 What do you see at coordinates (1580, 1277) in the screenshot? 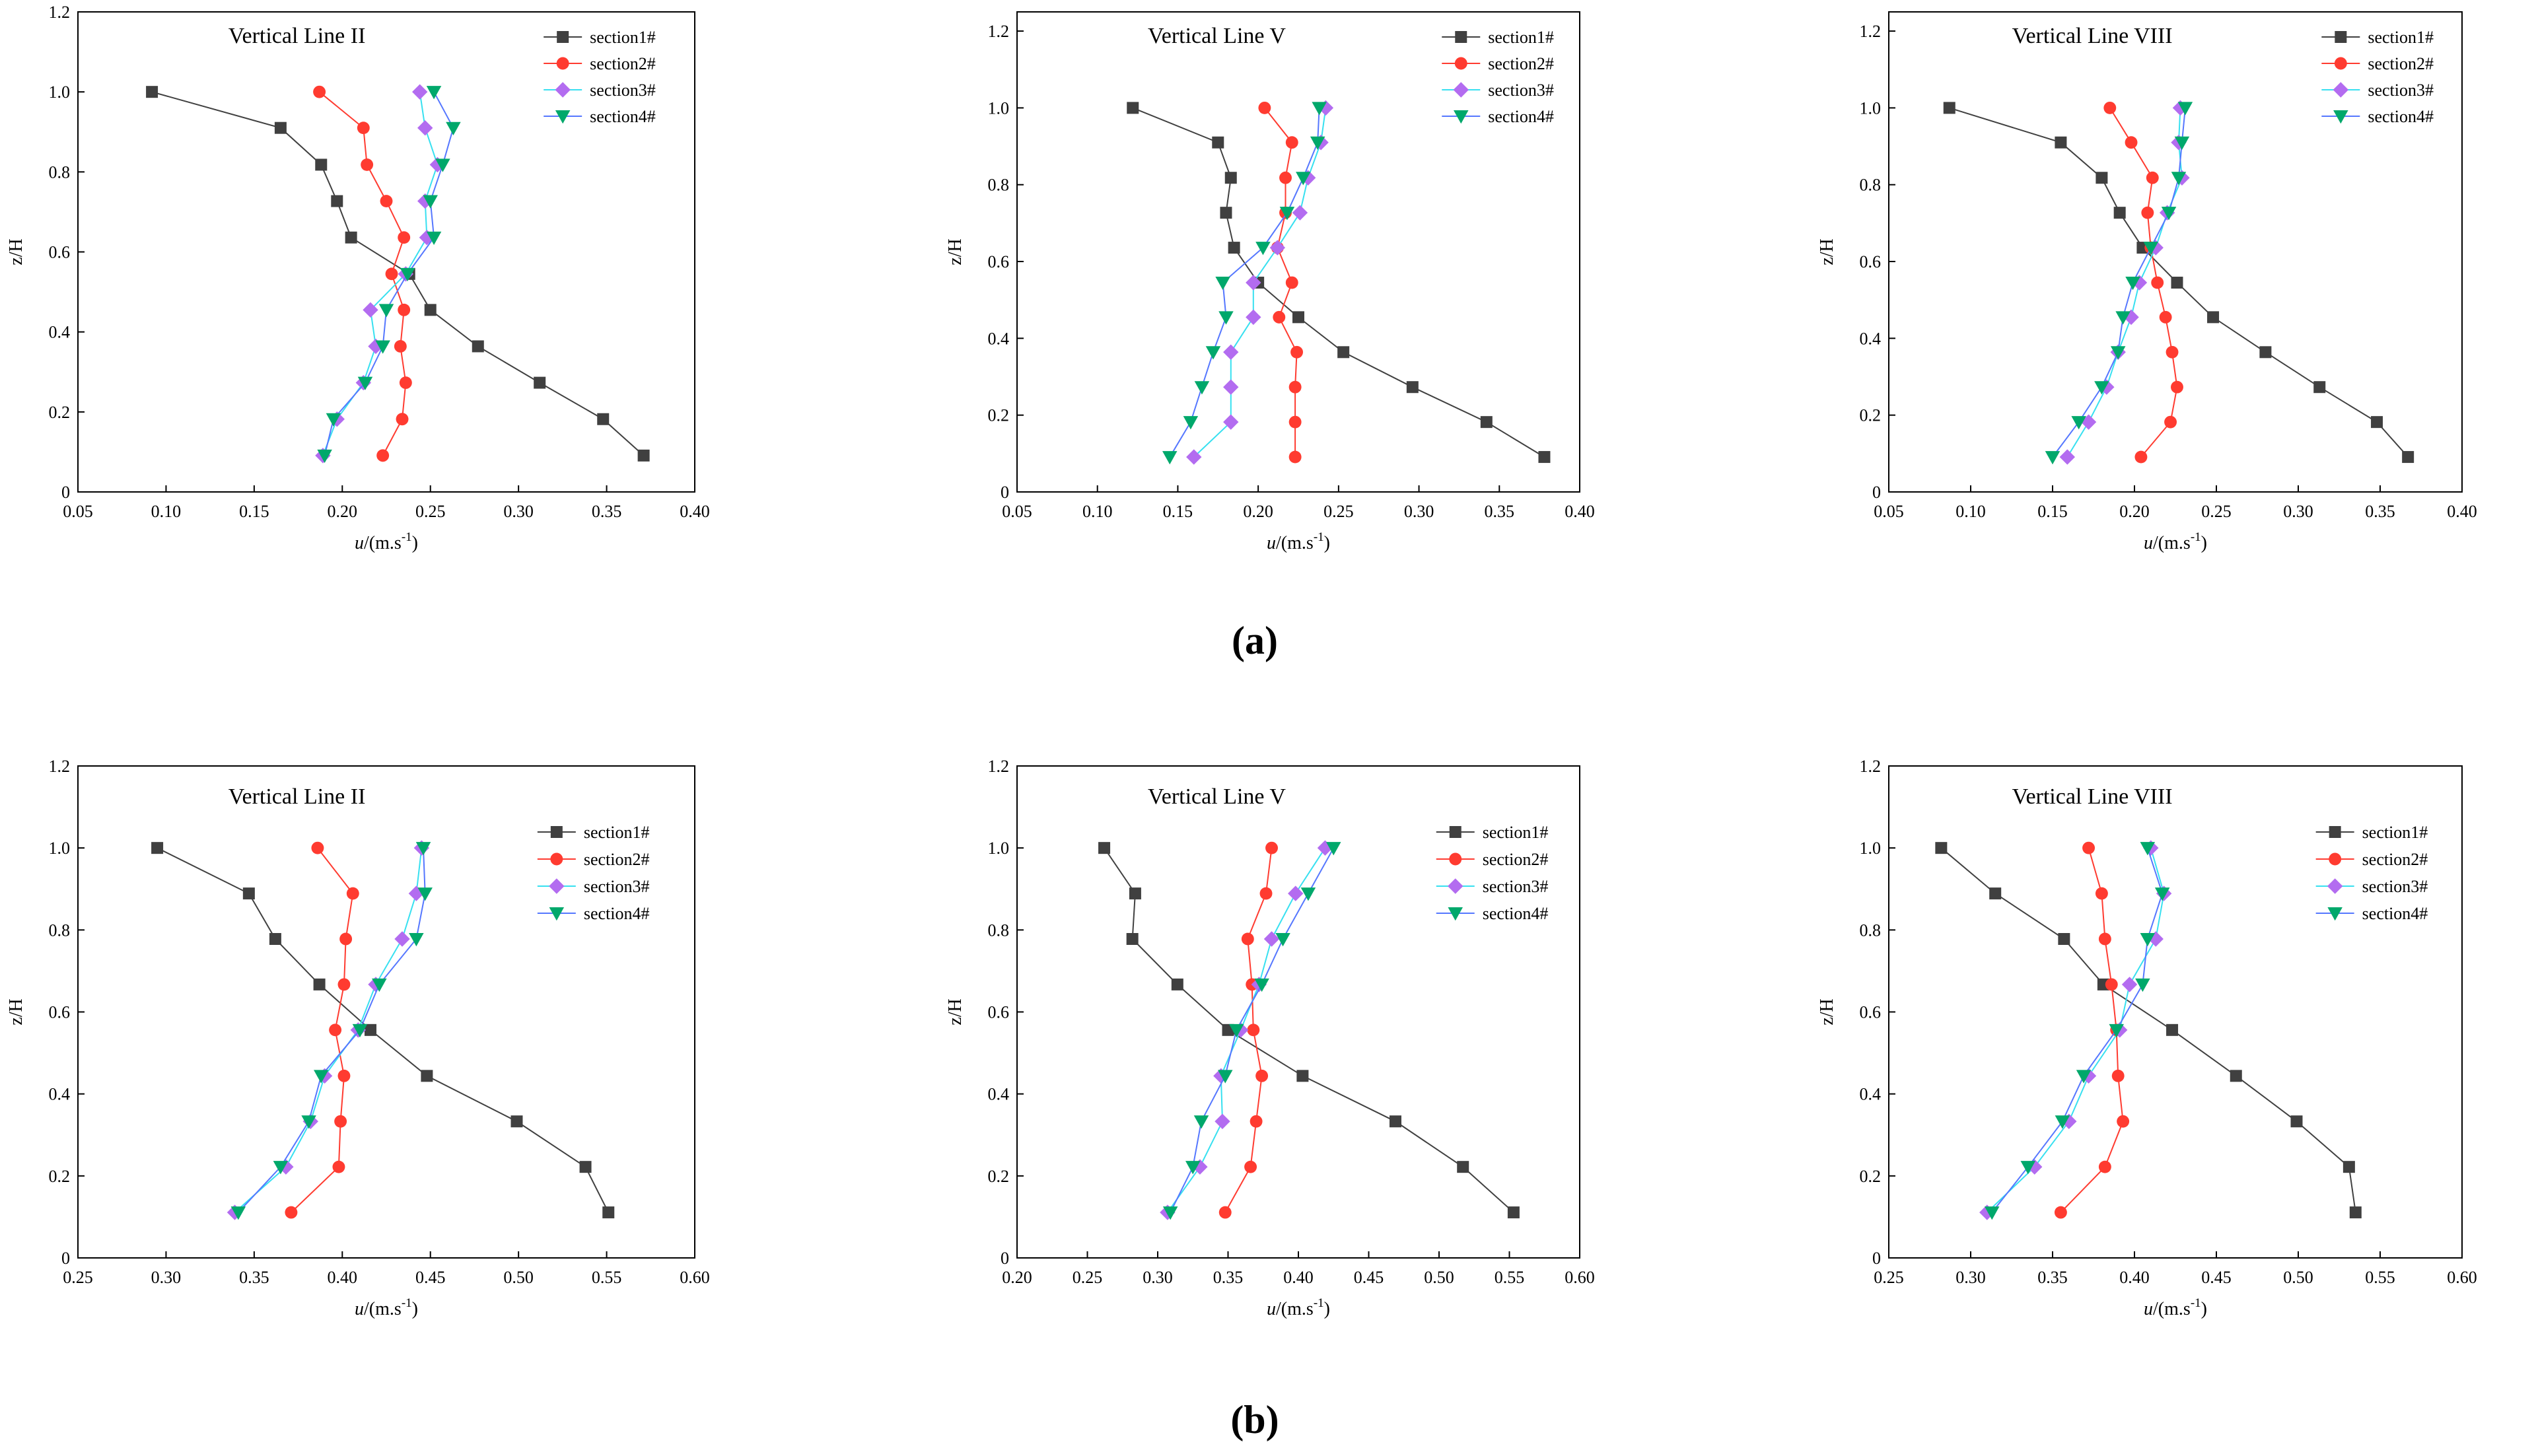
I see `x-tick-label: 0.60` at bounding box center [1580, 1277].